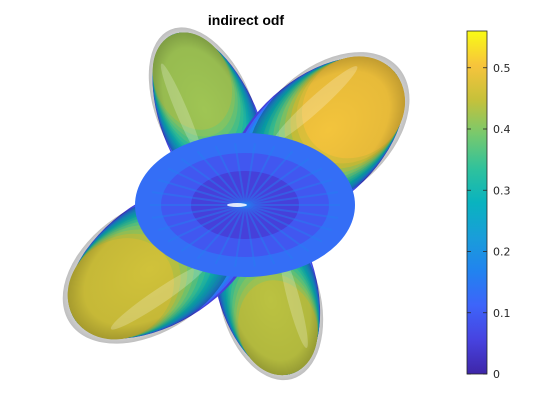 This screenshot has width=560, height=420. What do you see at coordinates (502, 252) in the screenshot?
I see `colorbar-tick-label: 0.2` at bounding box center [502, 252].